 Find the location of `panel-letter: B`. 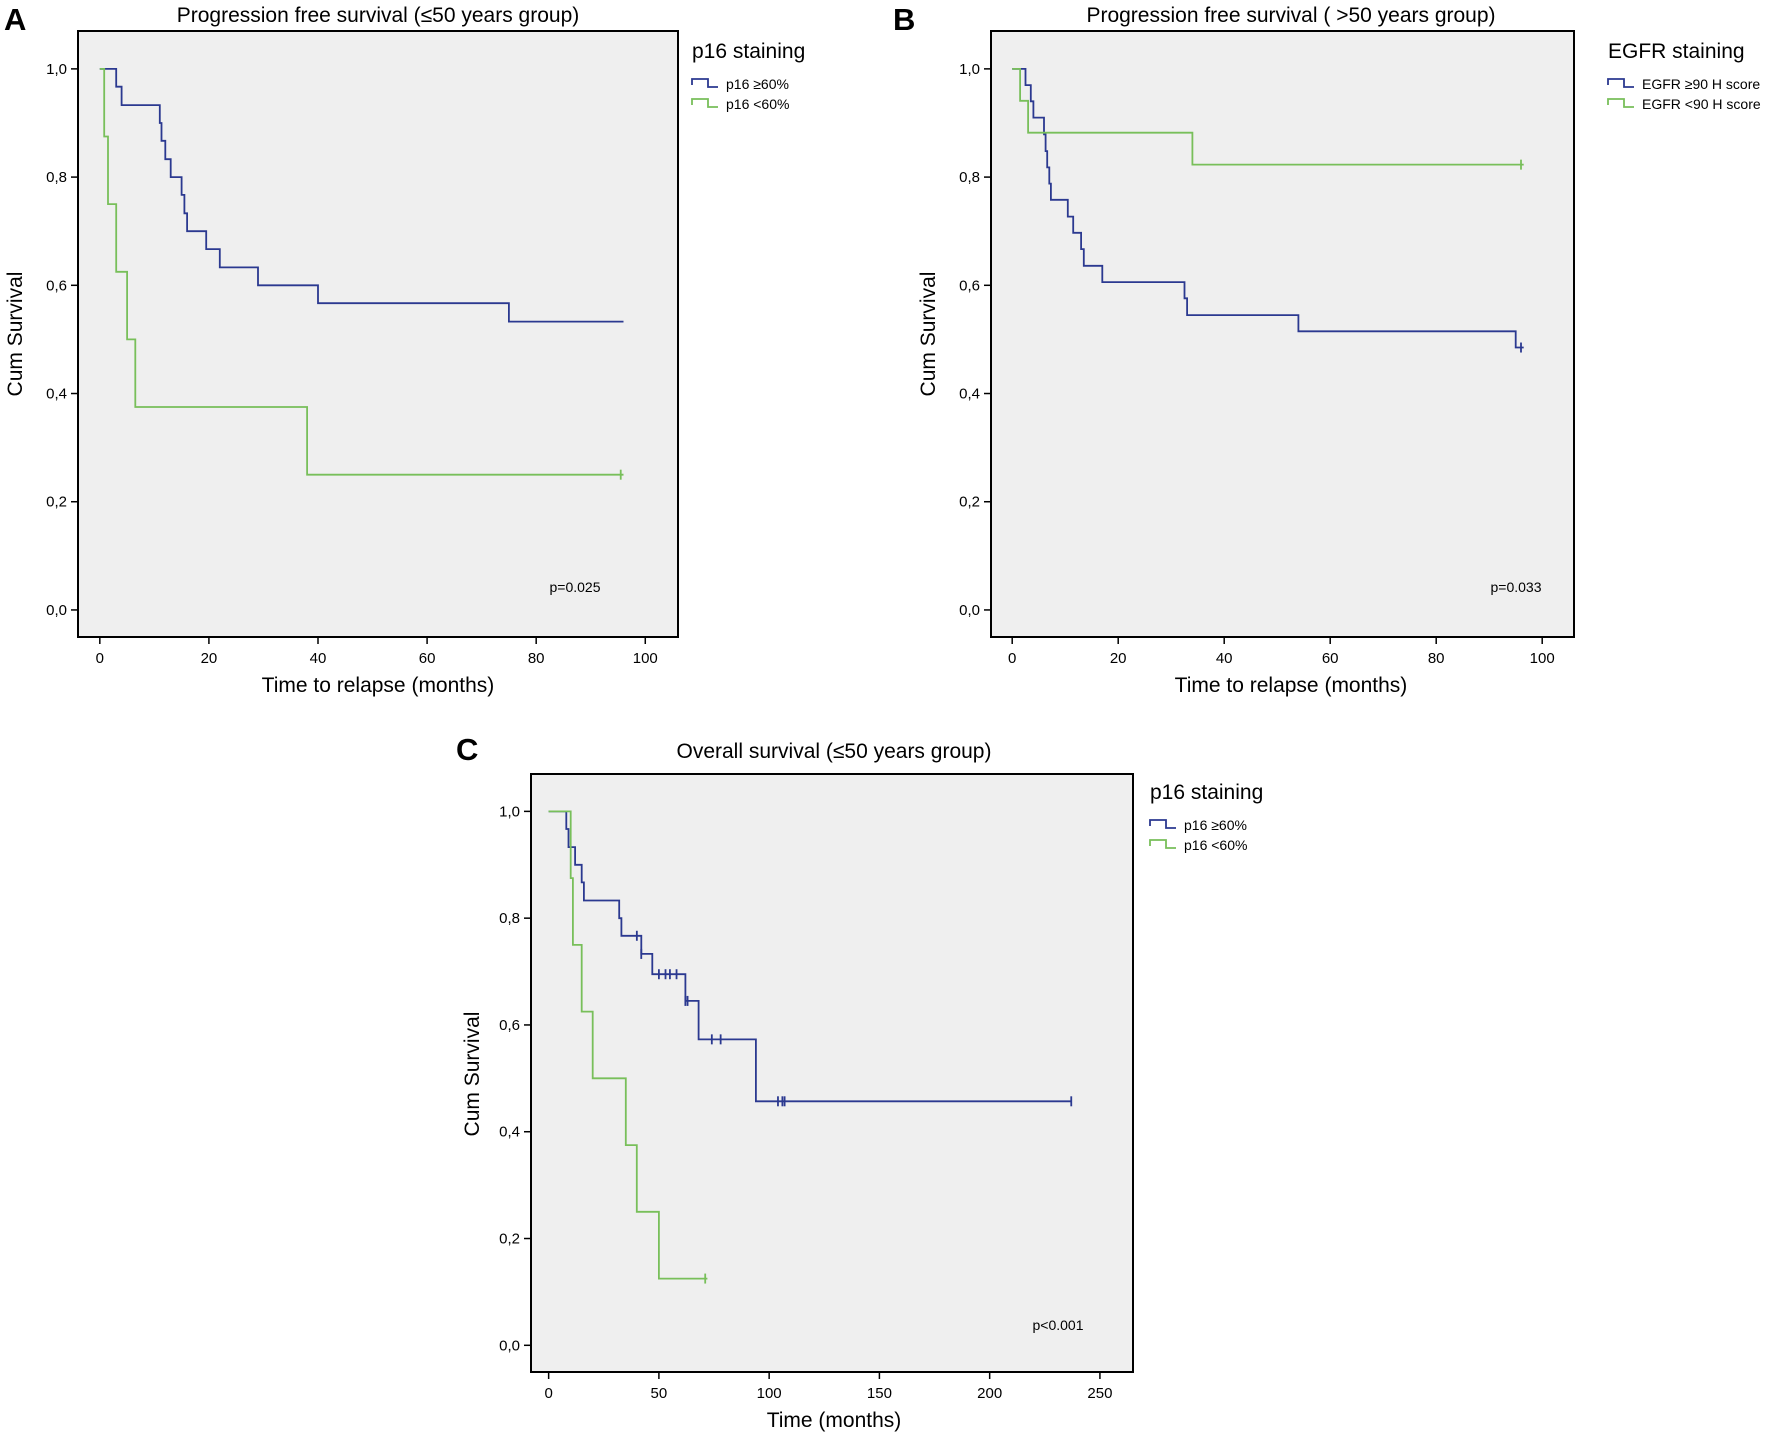

panel-letter: B is located at coordinates (904, 19).